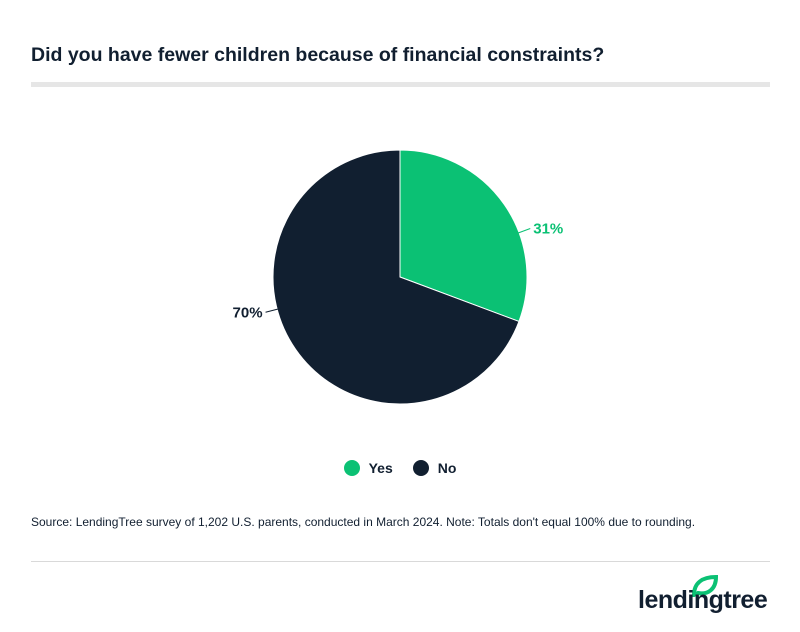  Describe the element at coordinates (420, 468) in the screenshot. I see `legend-swatch-no` at that location.